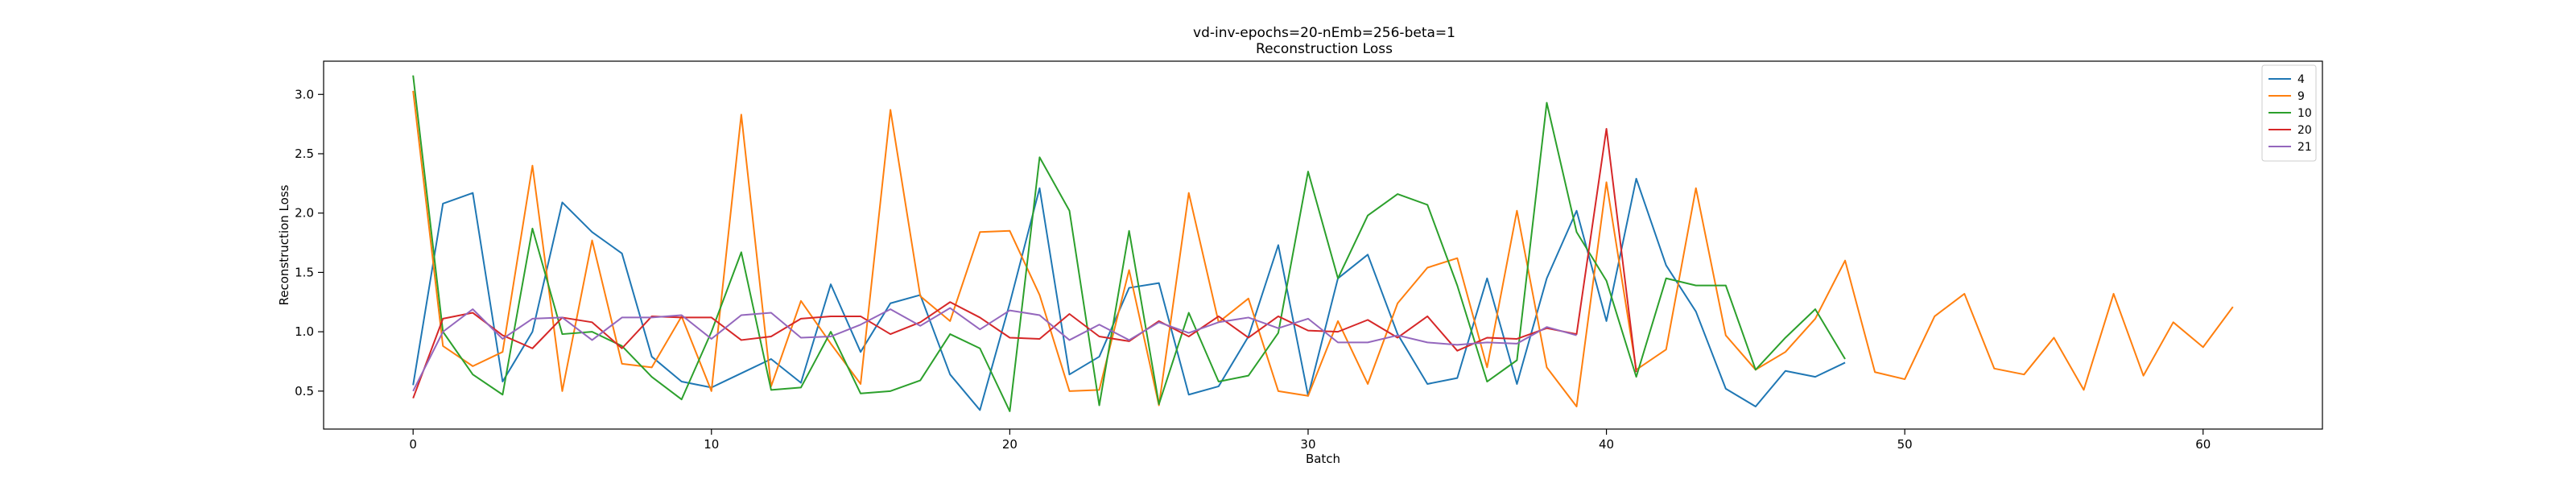 The image size is (2576, 483). Describe the element at coordinates (304, 154) in the screenshot. I see `y-tick-label: 2.5` at that location.